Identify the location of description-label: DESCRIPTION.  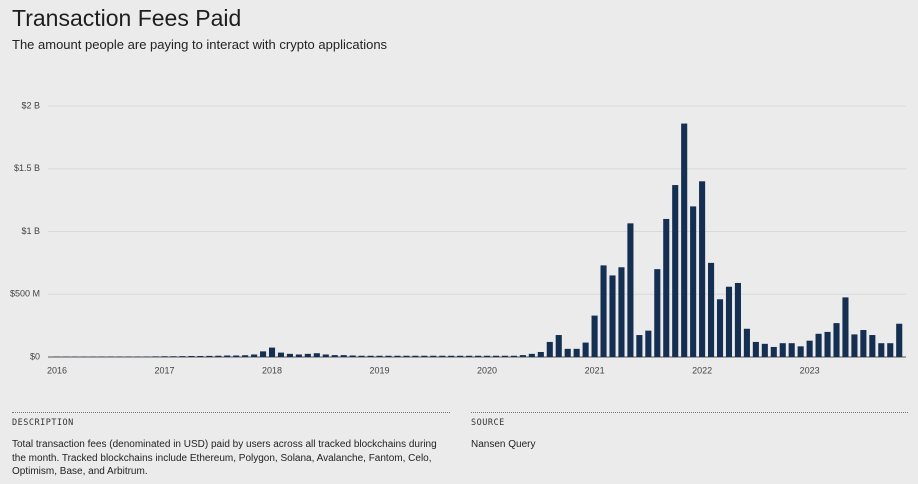
(43, 423).